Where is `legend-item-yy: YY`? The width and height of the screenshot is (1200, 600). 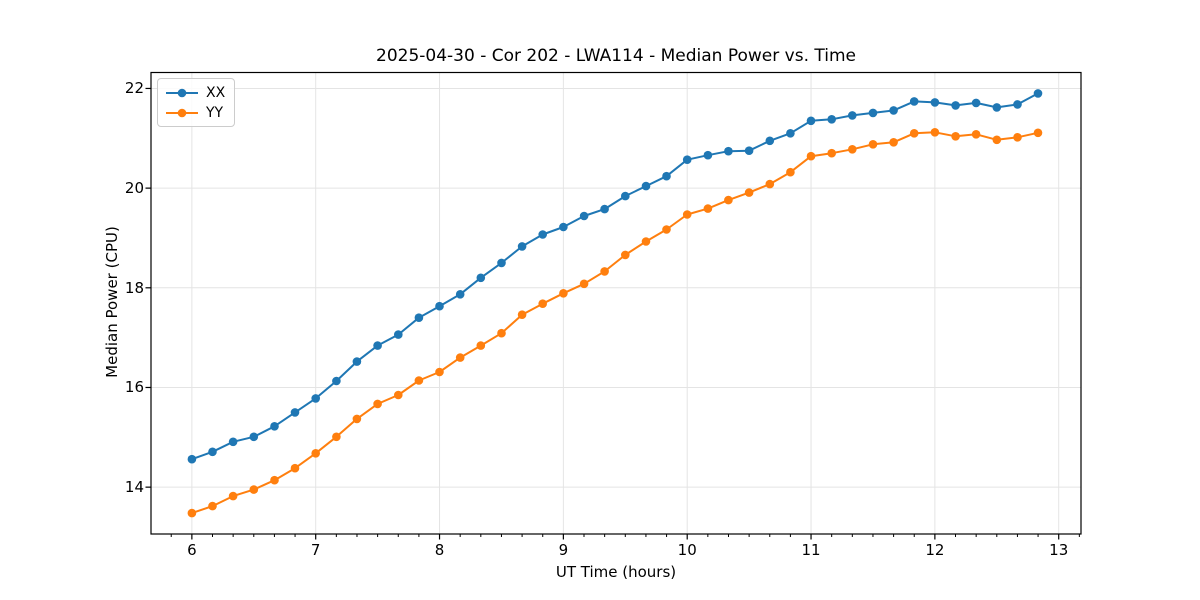
legend-item-yy: YY is located at coordinates (195, 112).